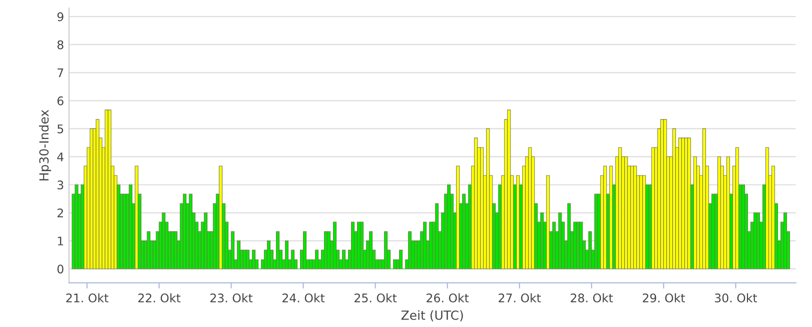 This screenshot has height=327, width=812. What do you see at coordinates (447, 297) in the screenshot?
I see `x-tick-label: 26. Okt` at bounding box center [447, 297].